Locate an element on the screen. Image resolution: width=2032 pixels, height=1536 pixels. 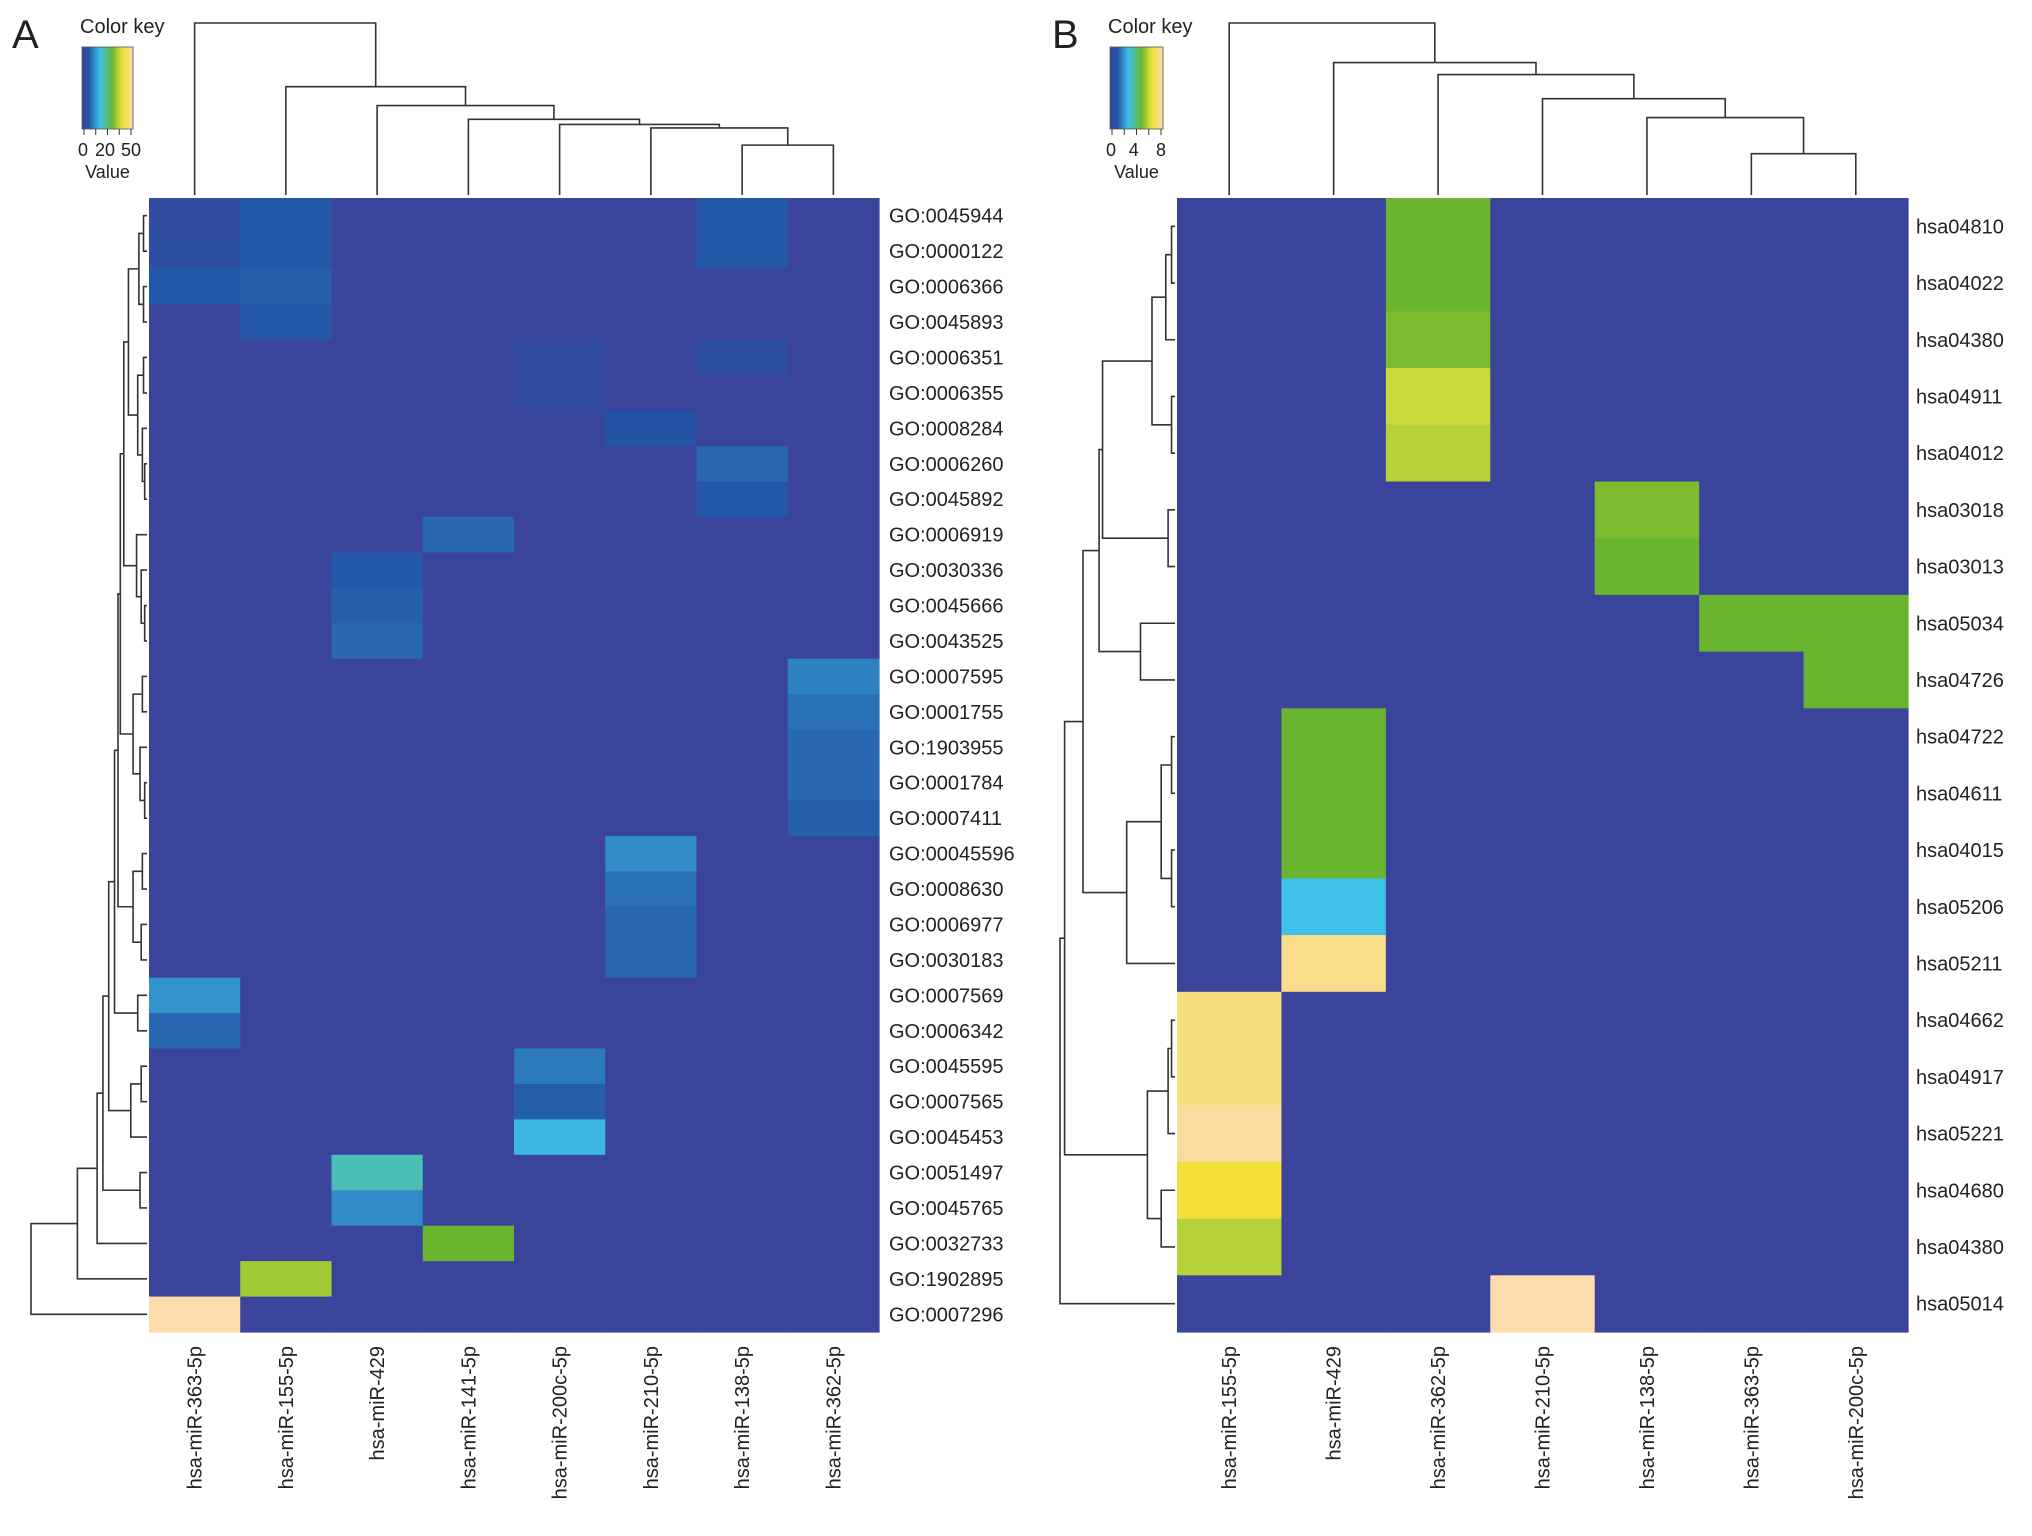
row-label: GO:0045893 is located at coordinates (946, 323).